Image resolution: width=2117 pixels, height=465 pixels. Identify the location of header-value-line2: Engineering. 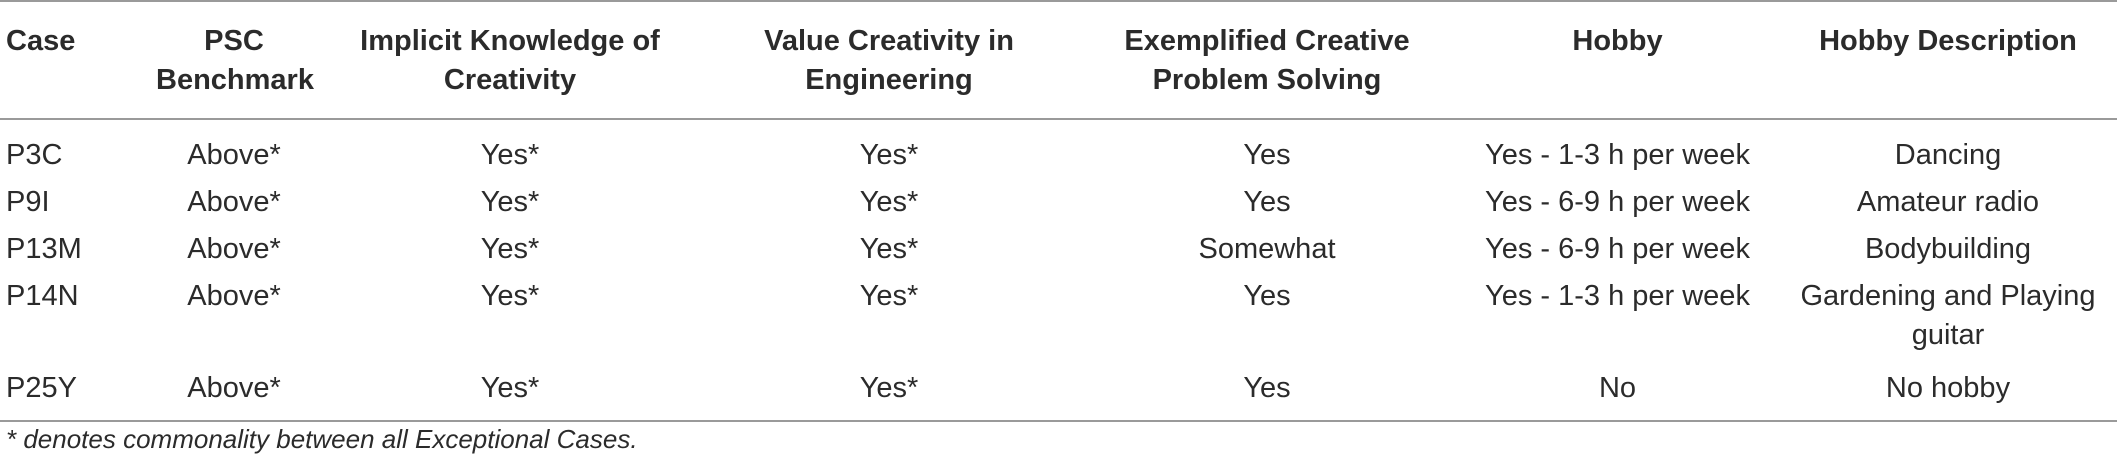
(889, 80).